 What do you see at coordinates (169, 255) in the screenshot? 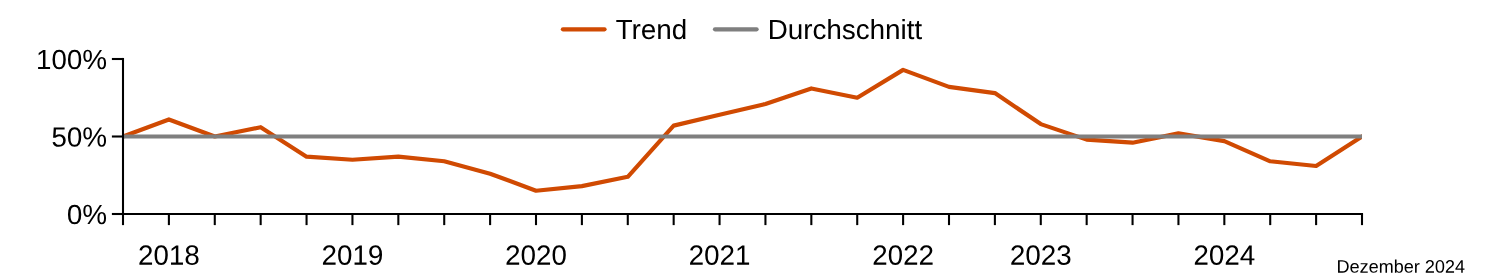
I see `x-tick-label: 2018` at bounding box center [169, 255].